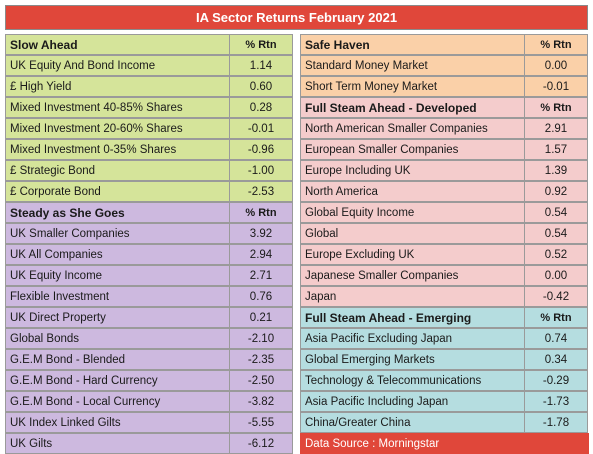 Image resolution: width=593 pixels, height=454 pixels. Describe the element at coordinates (412, 275) in the screenshot. I see `sector-name: Japanese Smaller Companies` at that location.